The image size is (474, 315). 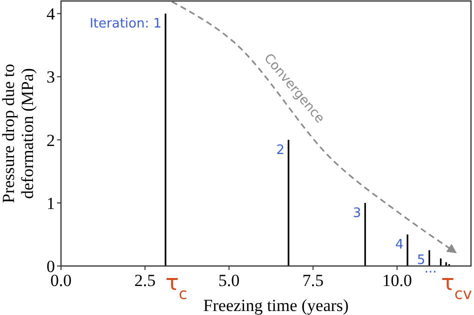 What do you see at coordinates (357, 213) in the screenshot?
I see `annotation: 3` at bounding box center [357, 213].